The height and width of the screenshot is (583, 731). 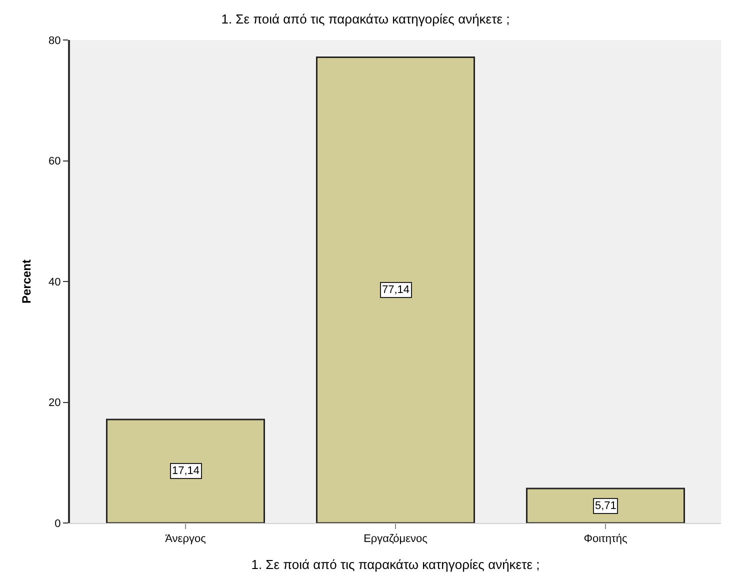 What do you see at coordinates (365, 19) in the screenshot?
I see `chart-title: 1. Σε ποιά από τις παρακάτω κατηγορίες ανήκετε ;` at bounding box center [365, 19].